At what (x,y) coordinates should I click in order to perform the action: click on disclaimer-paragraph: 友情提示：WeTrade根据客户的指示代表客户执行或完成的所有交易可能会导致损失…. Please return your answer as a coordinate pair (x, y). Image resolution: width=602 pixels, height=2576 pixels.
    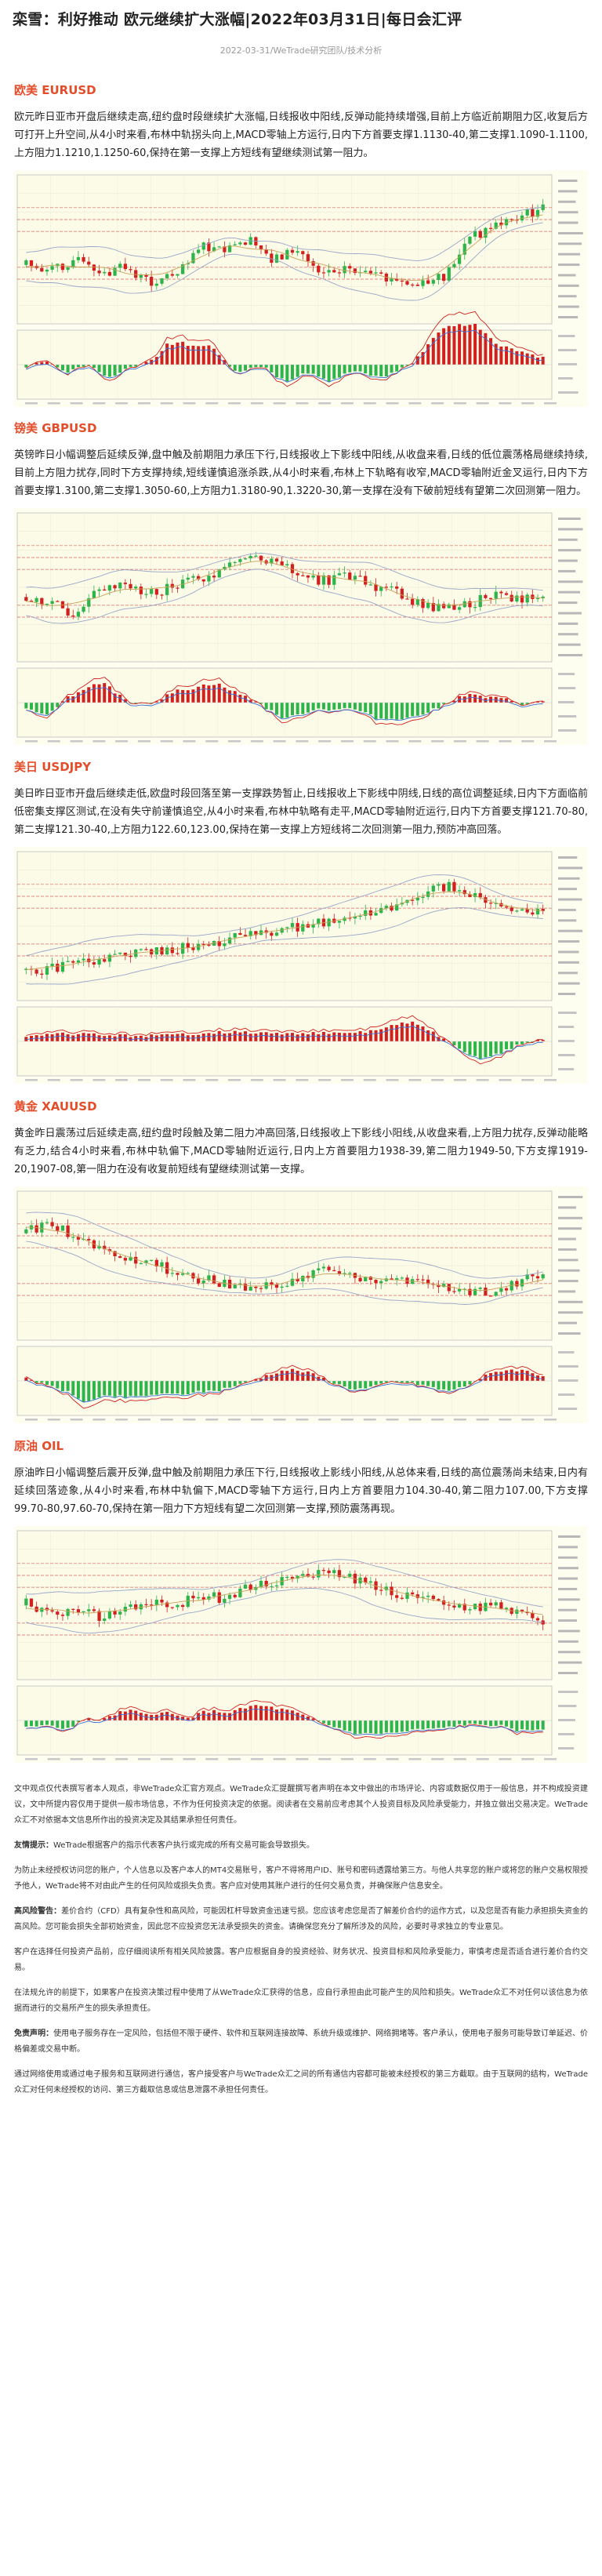
    Looking at the image, I should click on (301, 1846).